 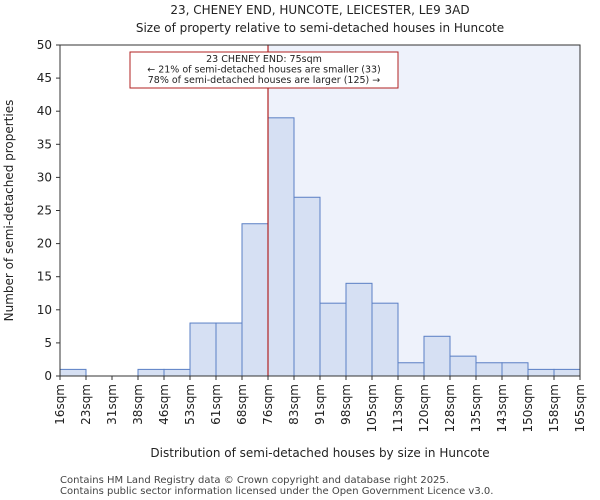 I want to click on x-tick-label: 16sqm, so click(x=60, y=404).